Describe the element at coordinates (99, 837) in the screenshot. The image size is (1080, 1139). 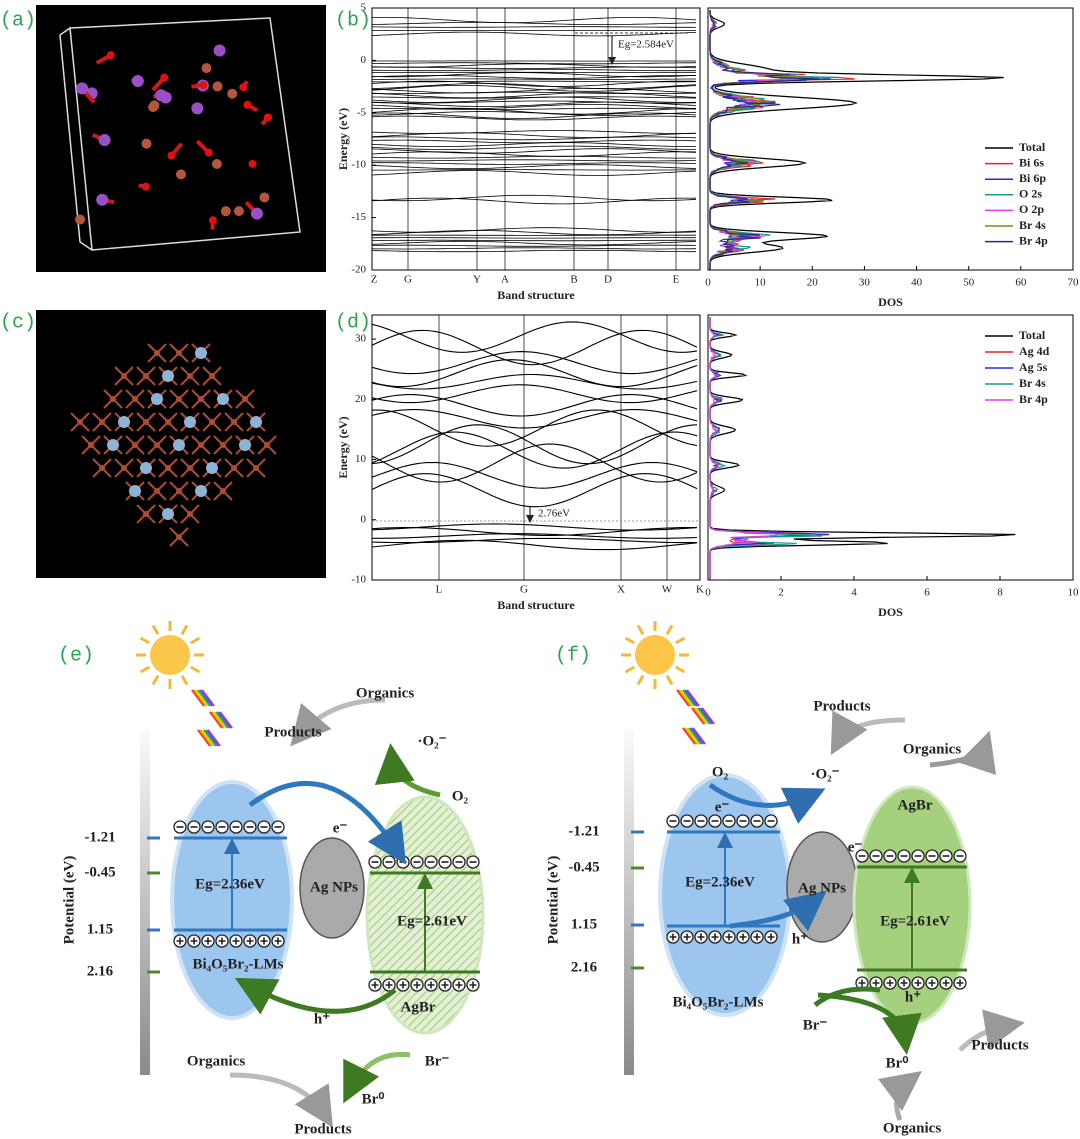
I see `potential-label: -1.21` at that location.